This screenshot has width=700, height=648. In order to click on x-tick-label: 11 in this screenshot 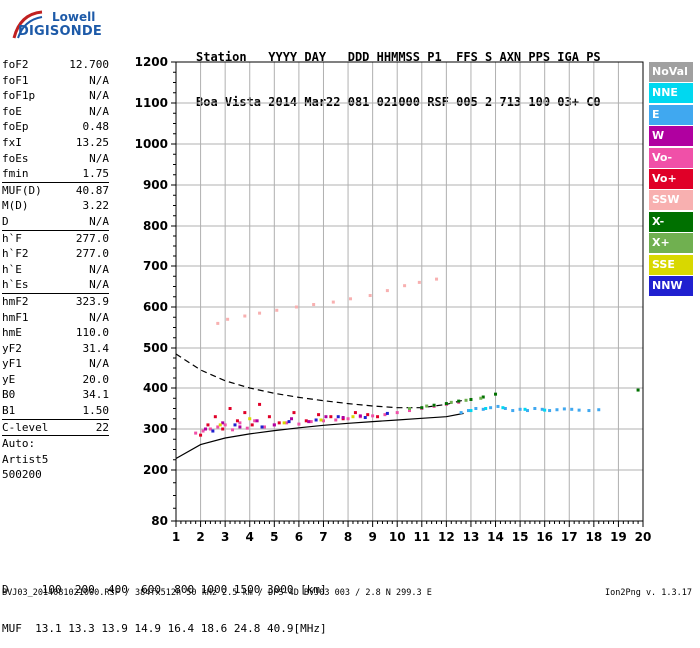, I will do `click(421, 537)`.